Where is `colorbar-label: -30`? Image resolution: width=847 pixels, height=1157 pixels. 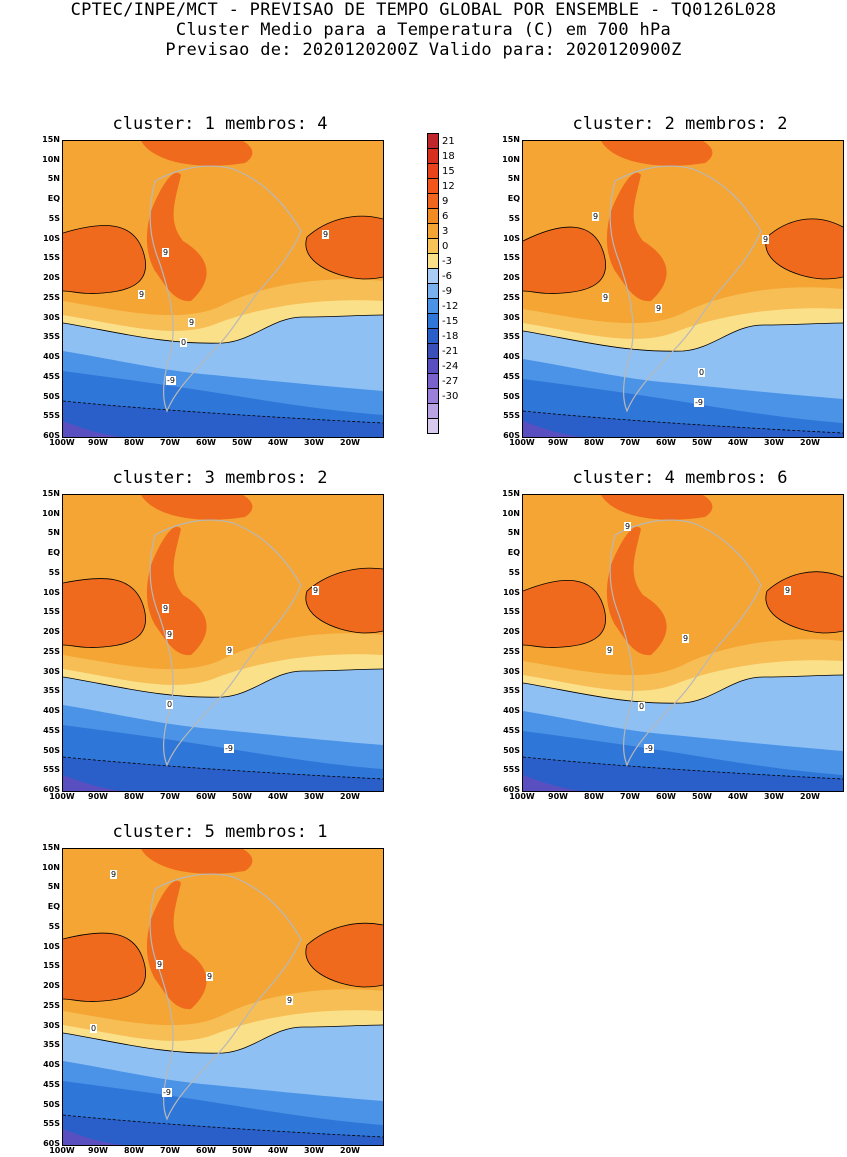 colorbar-label: -30 is located at coordinates (450, 396).